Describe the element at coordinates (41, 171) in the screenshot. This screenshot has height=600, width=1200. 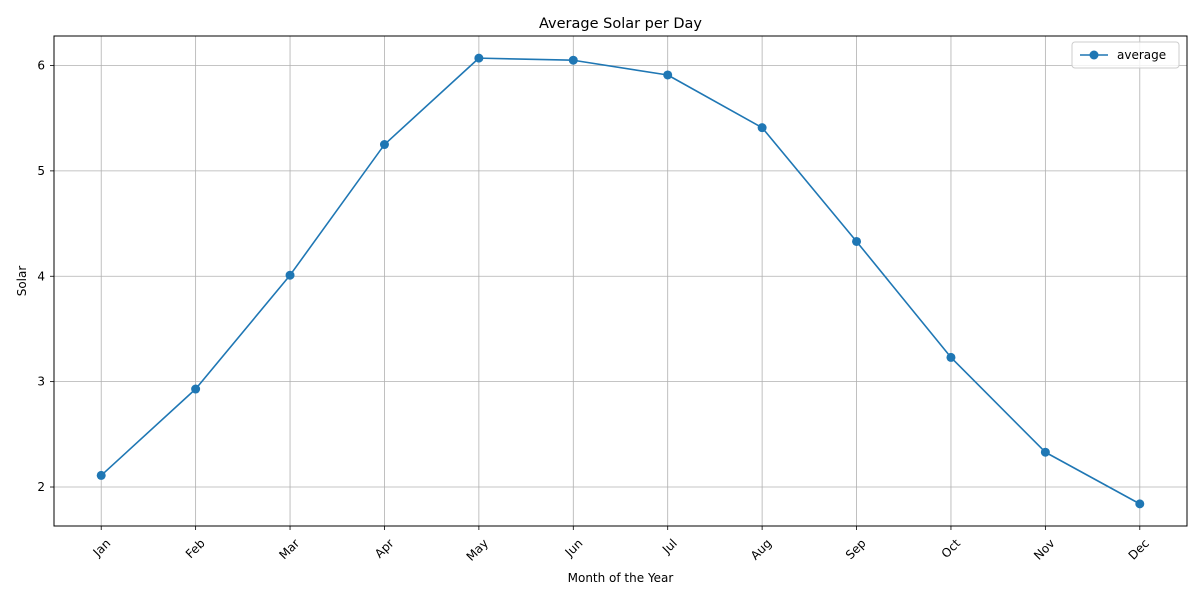
I see `y-tick-label: 5` at that location.